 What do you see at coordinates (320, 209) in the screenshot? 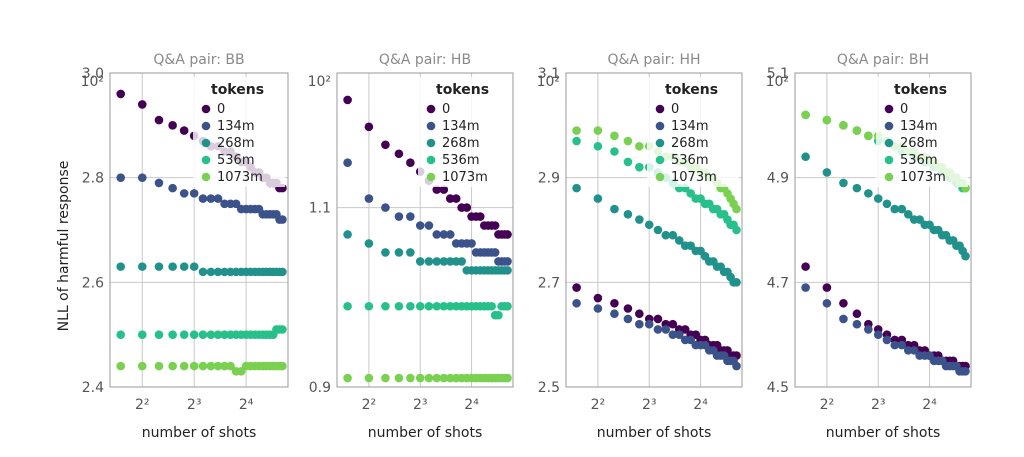
I see `y-tick-label: 1.1` at bounding box center [320, 209].